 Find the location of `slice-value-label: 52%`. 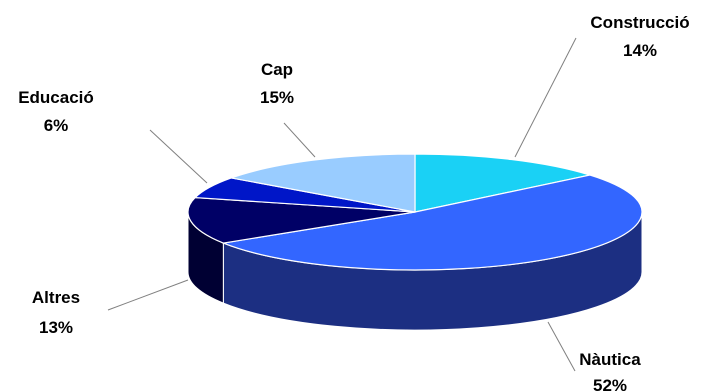

slice-value-label: 52% is located at coordinates (610, 384).